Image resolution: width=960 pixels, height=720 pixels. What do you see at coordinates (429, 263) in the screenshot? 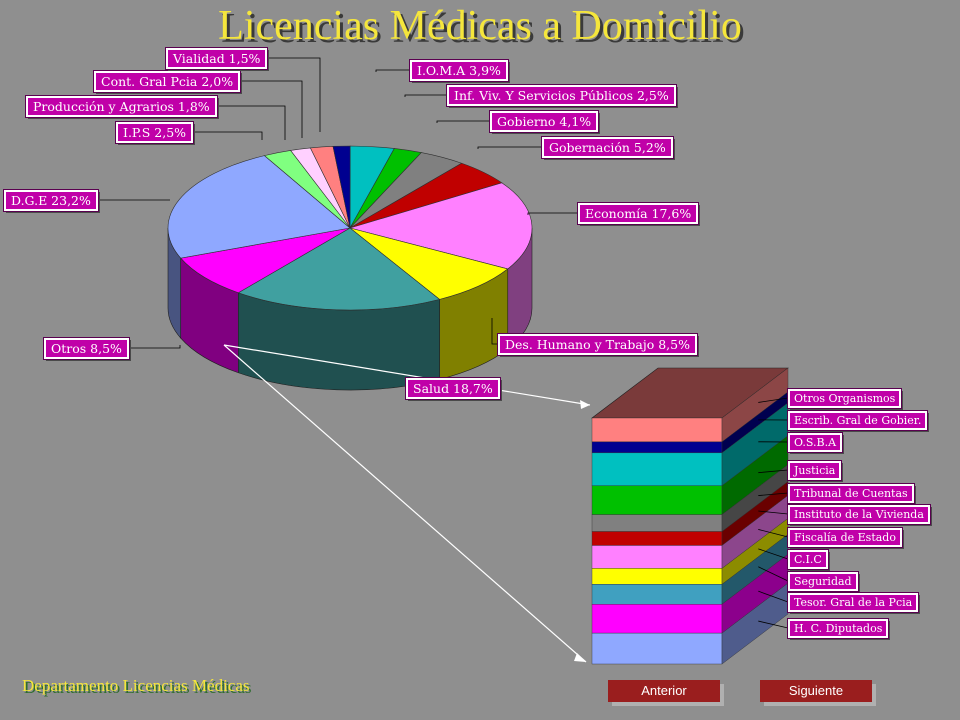
I see `pie-slice-des-humano-y-trabajo` at bounding box center [429, 263].